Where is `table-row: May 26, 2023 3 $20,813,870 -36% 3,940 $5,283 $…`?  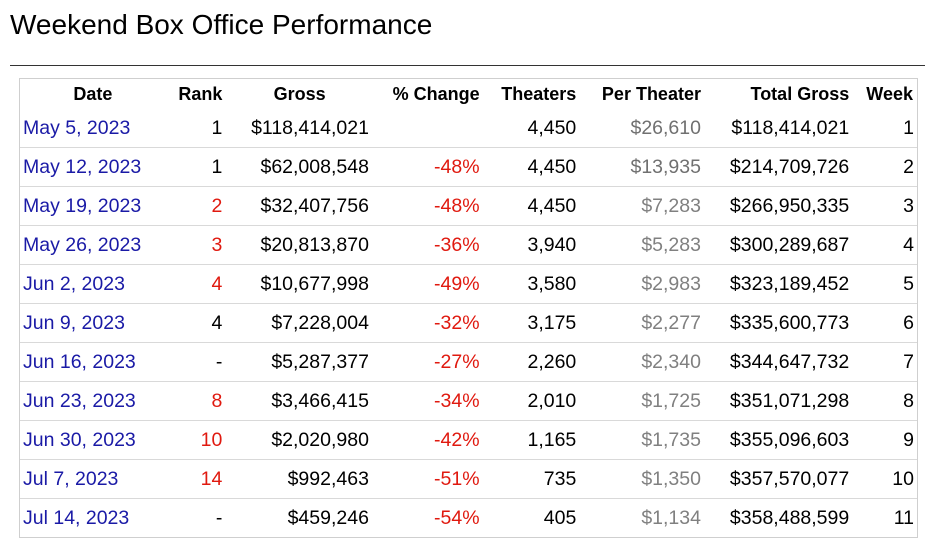 table-row: May 26, 2023 3 $20,813,870 -36% 3,940 $5,283 $… is located at coordinates (468, 245).